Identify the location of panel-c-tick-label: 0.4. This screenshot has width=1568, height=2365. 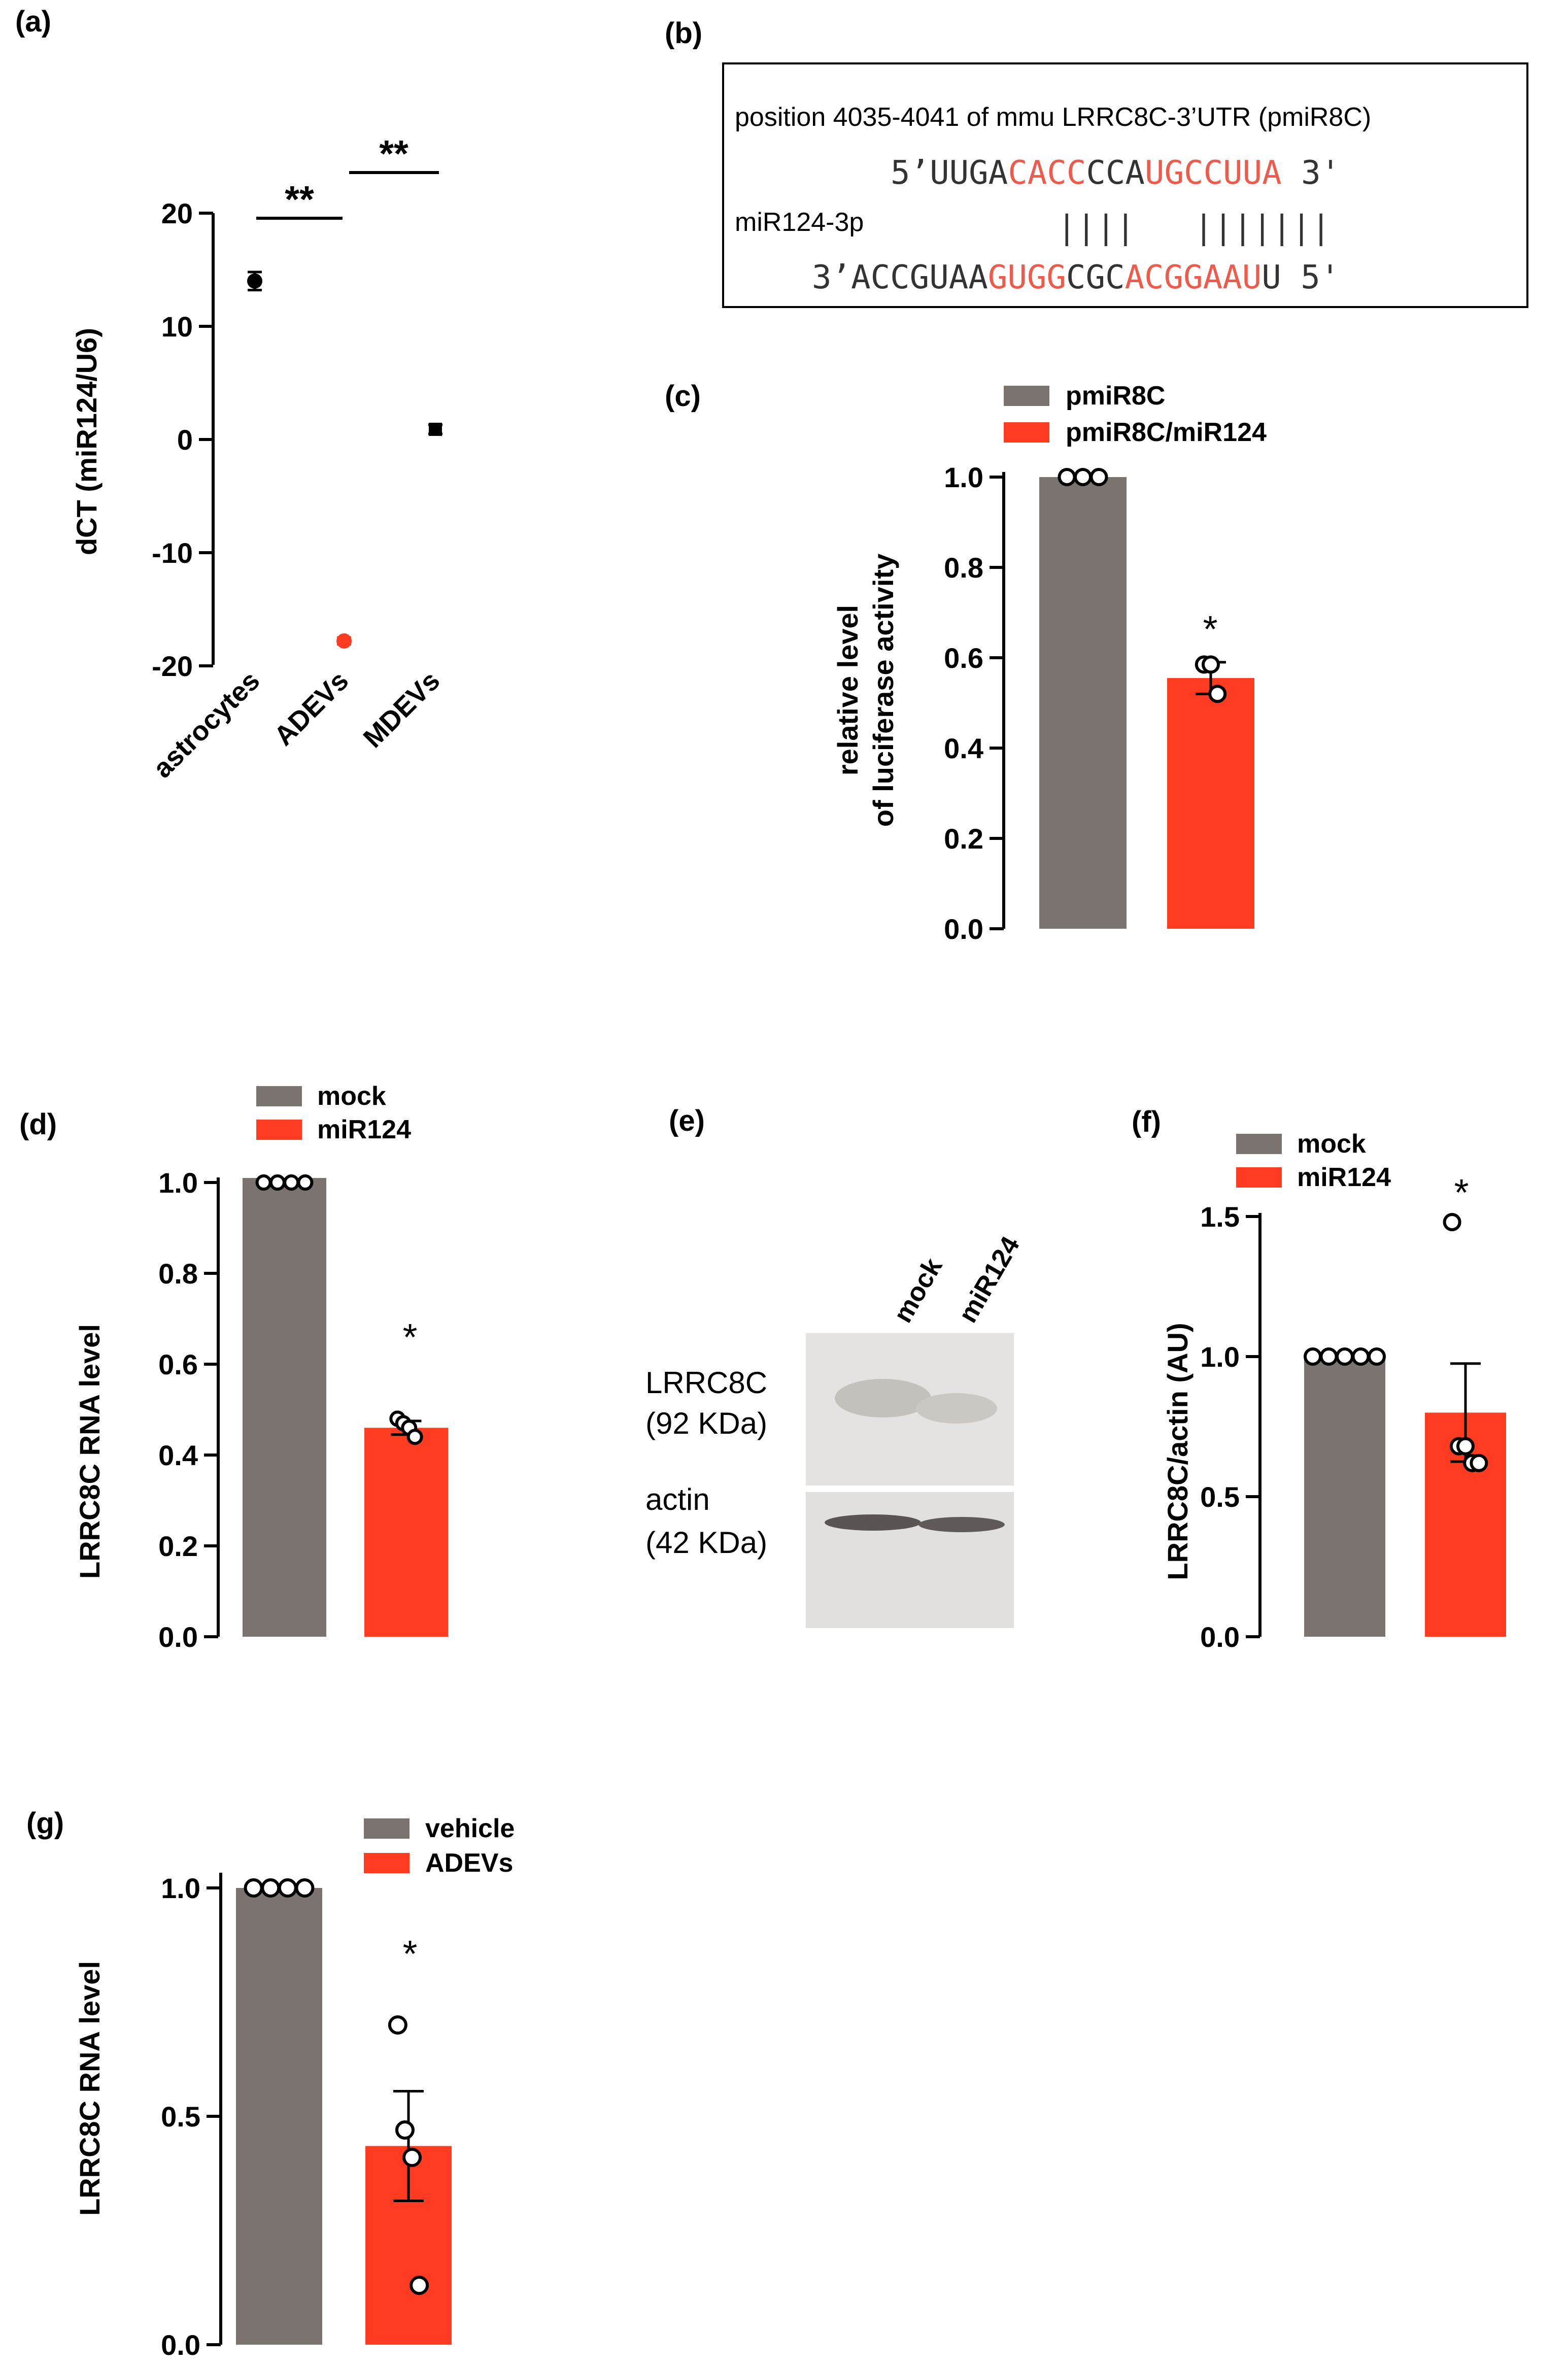
(963, 748).